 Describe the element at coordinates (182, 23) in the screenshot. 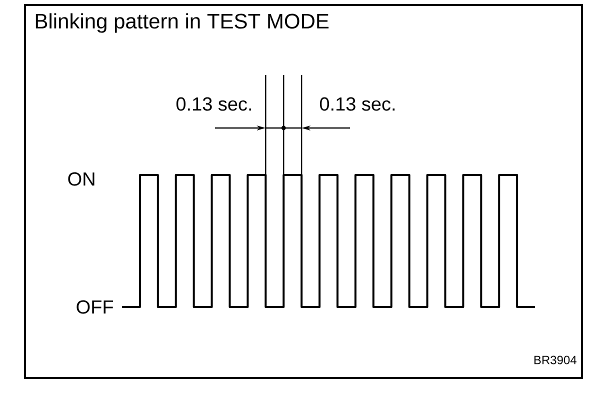

I see `chart-title: Blinking pattern in TEST MODE` at that location.